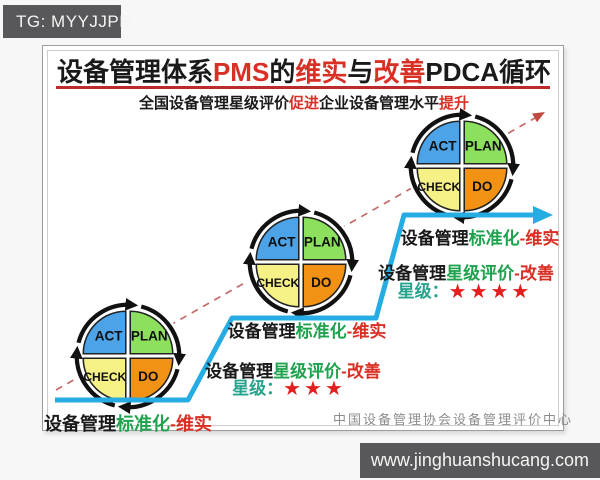 This screenshot has width=600, height=480. I want to click on title-part: 与, so click(360, 72).